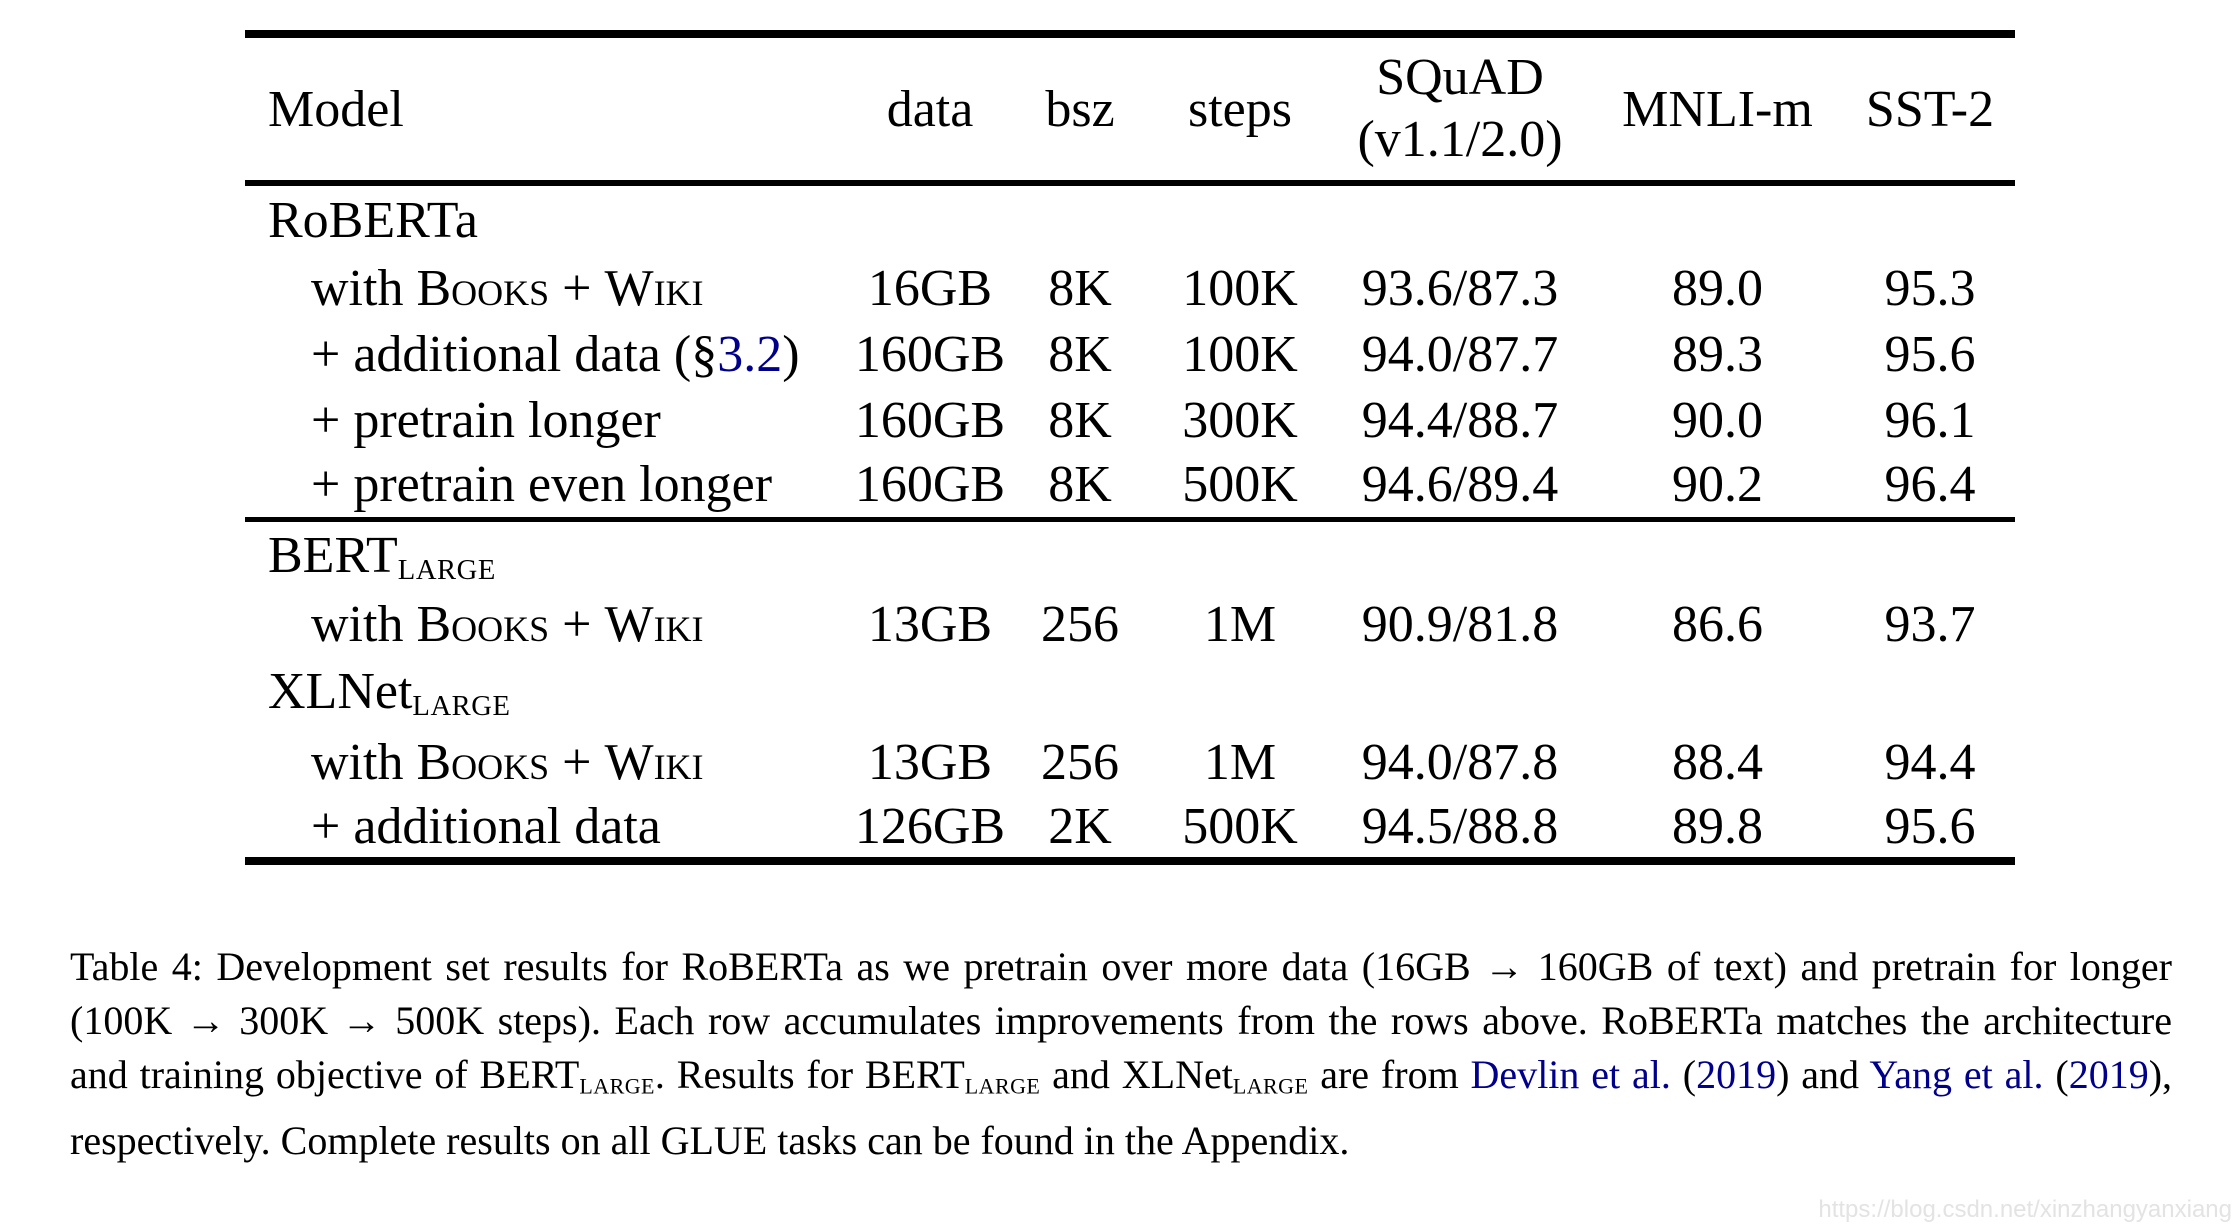  What do you see at coordinates (1460, 139) in the screenshot?
I see `squad-header-line2: (v1.1/2.0)` at bounding box center [1460, 139].